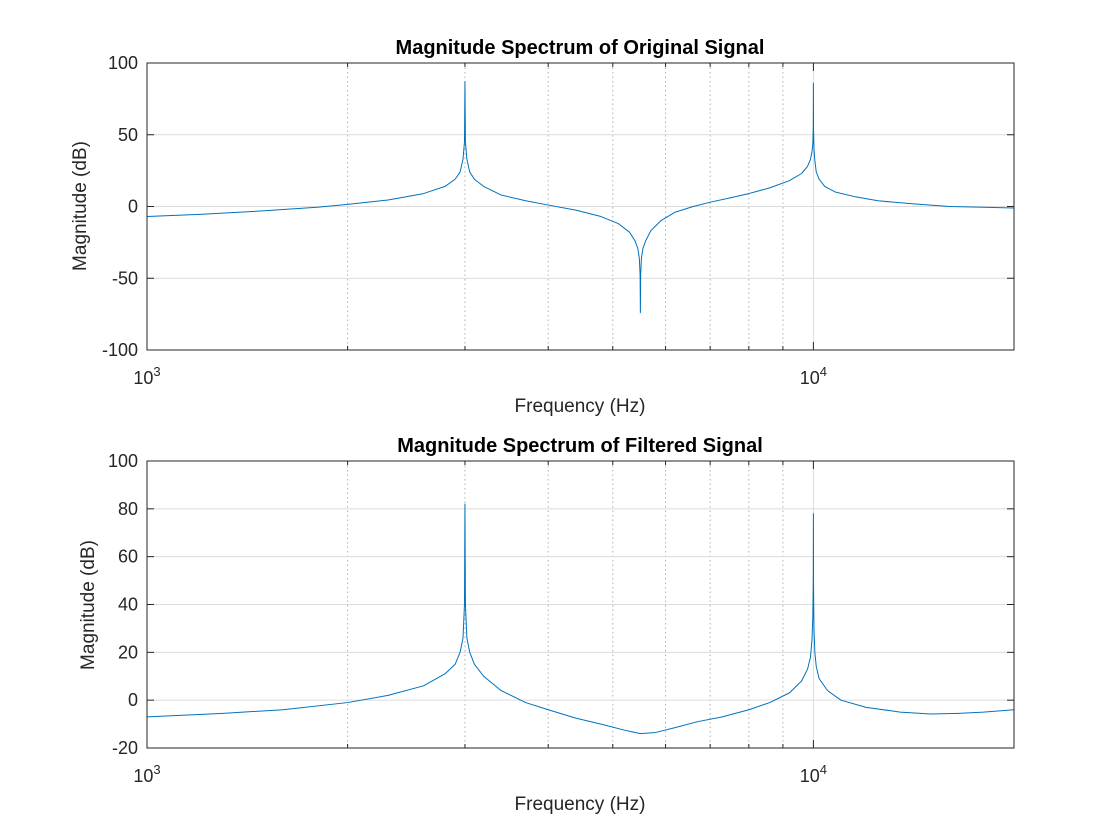 Image resolution: width=1120 pixels, height=840 pixels. What do you see at coordinates (125, 278) in the screenshot?
I see `y-tick-label: -50` at bounding box center [125, 278].